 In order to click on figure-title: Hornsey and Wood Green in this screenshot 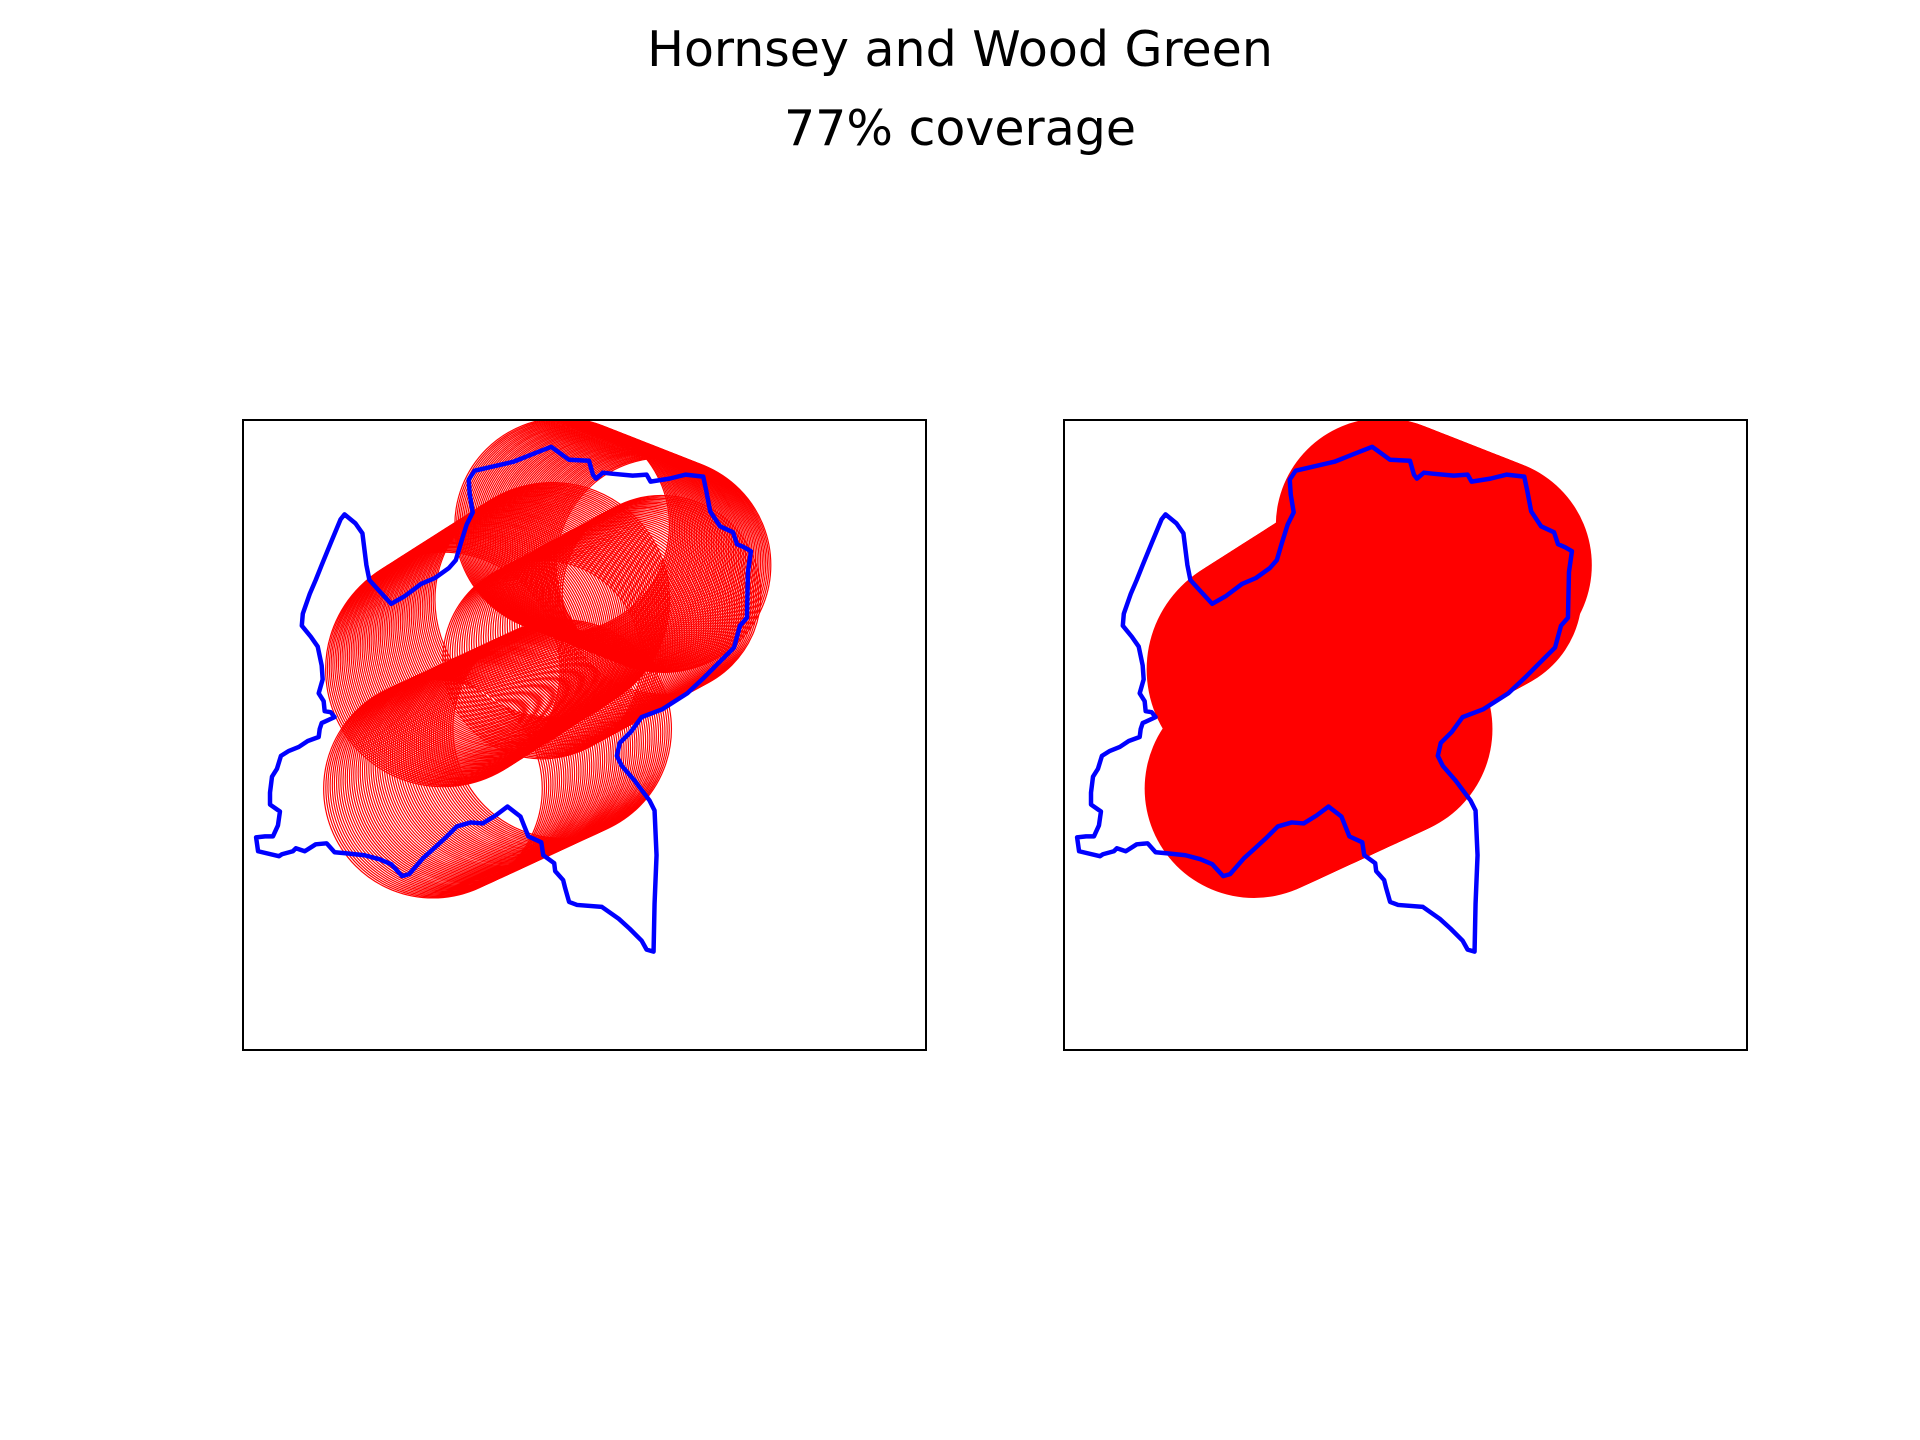, I will do `click(960, 49)`.